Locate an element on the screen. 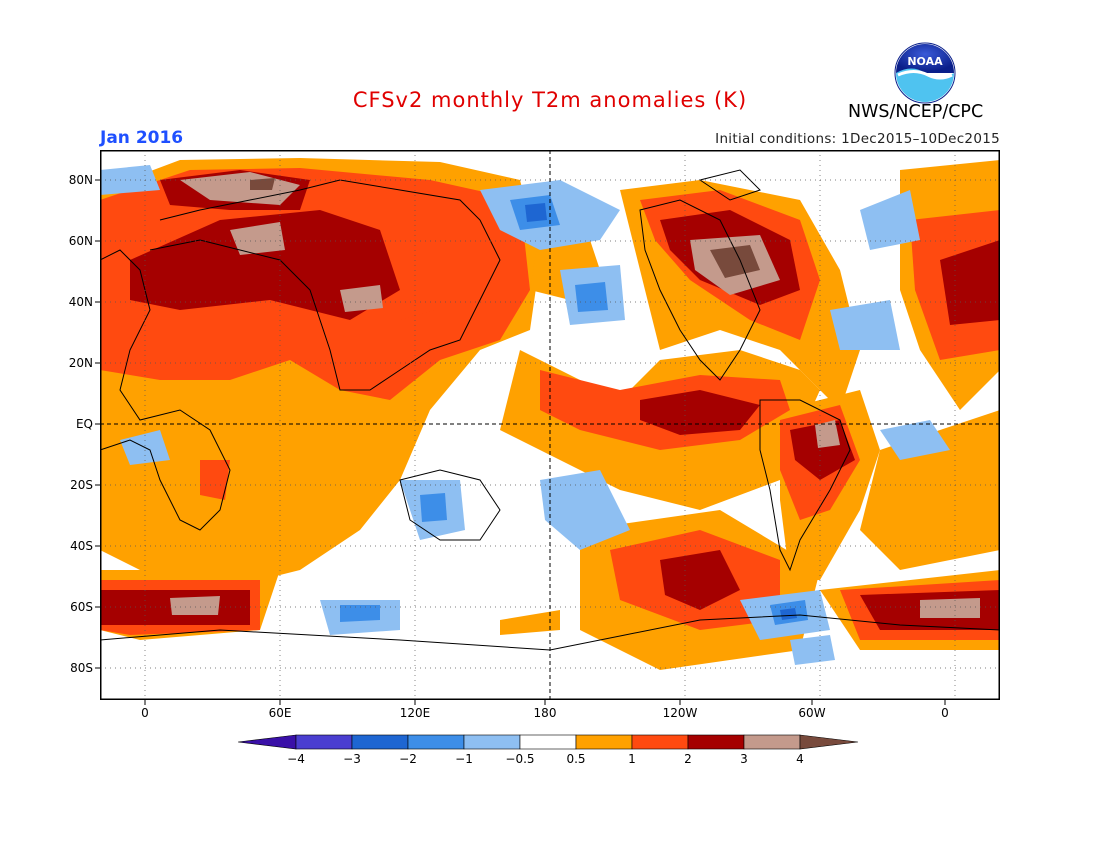  lat-label: 20S is located at coordinates (81, 485).